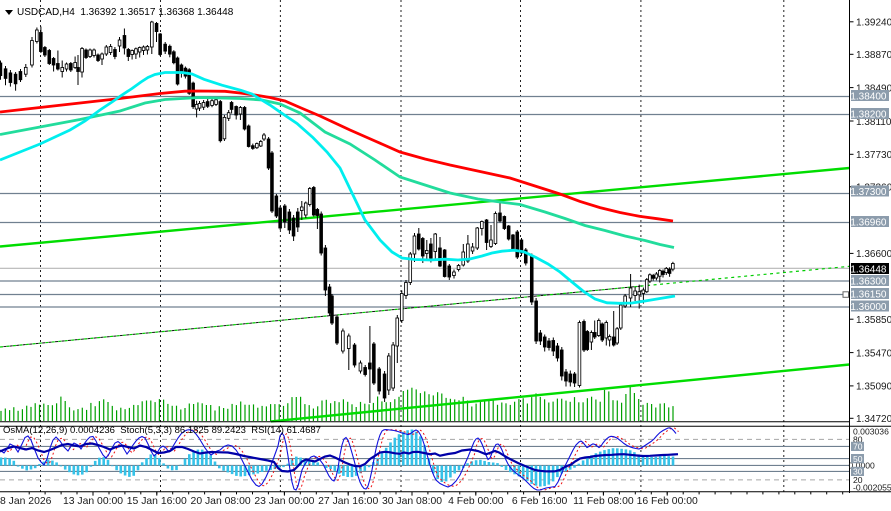 The height and width of the screenshot is (511, 891). I want to click on svg-text: 1.36448, so click(868, 269).